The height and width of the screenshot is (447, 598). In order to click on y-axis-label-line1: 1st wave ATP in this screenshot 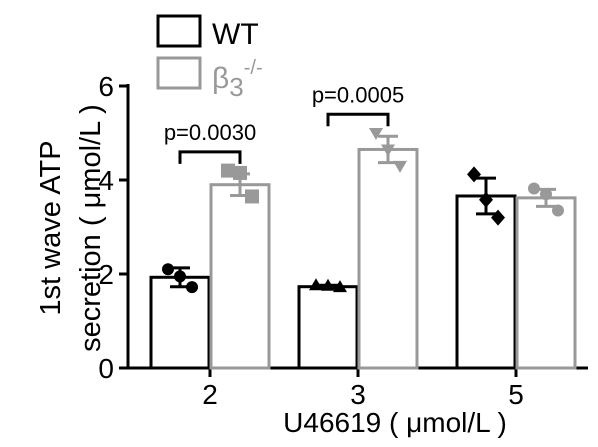, I will do `click(51, 227)`.